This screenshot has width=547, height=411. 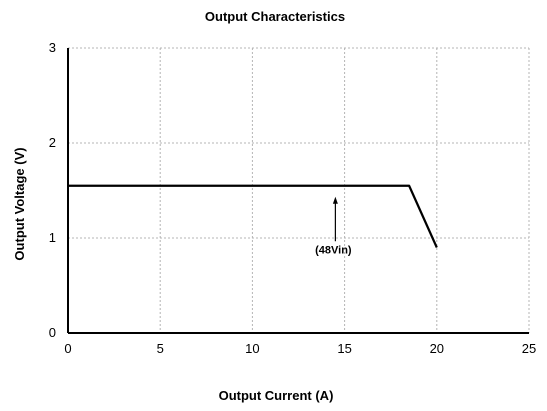 What do you see at coordinates (529, 348) in the screenshot?
I see `x-tick-label: 25` at bounding box center [529, 348].